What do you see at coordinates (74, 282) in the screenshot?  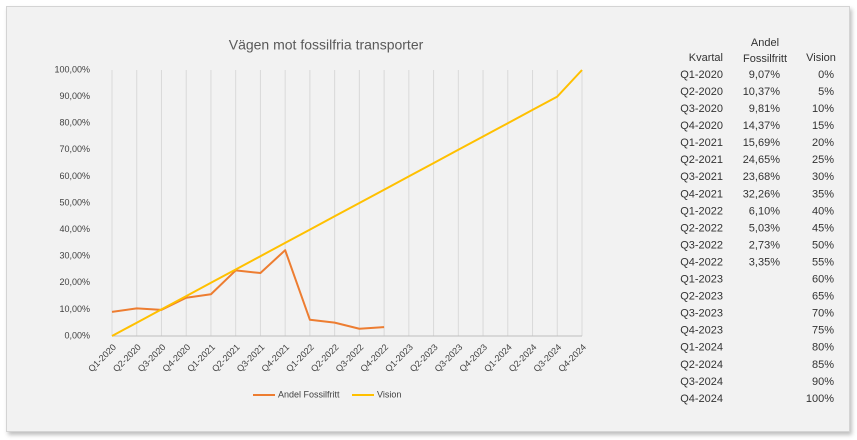 I see `y-tick-label: 20,00%` at bounding box center [74, 282].